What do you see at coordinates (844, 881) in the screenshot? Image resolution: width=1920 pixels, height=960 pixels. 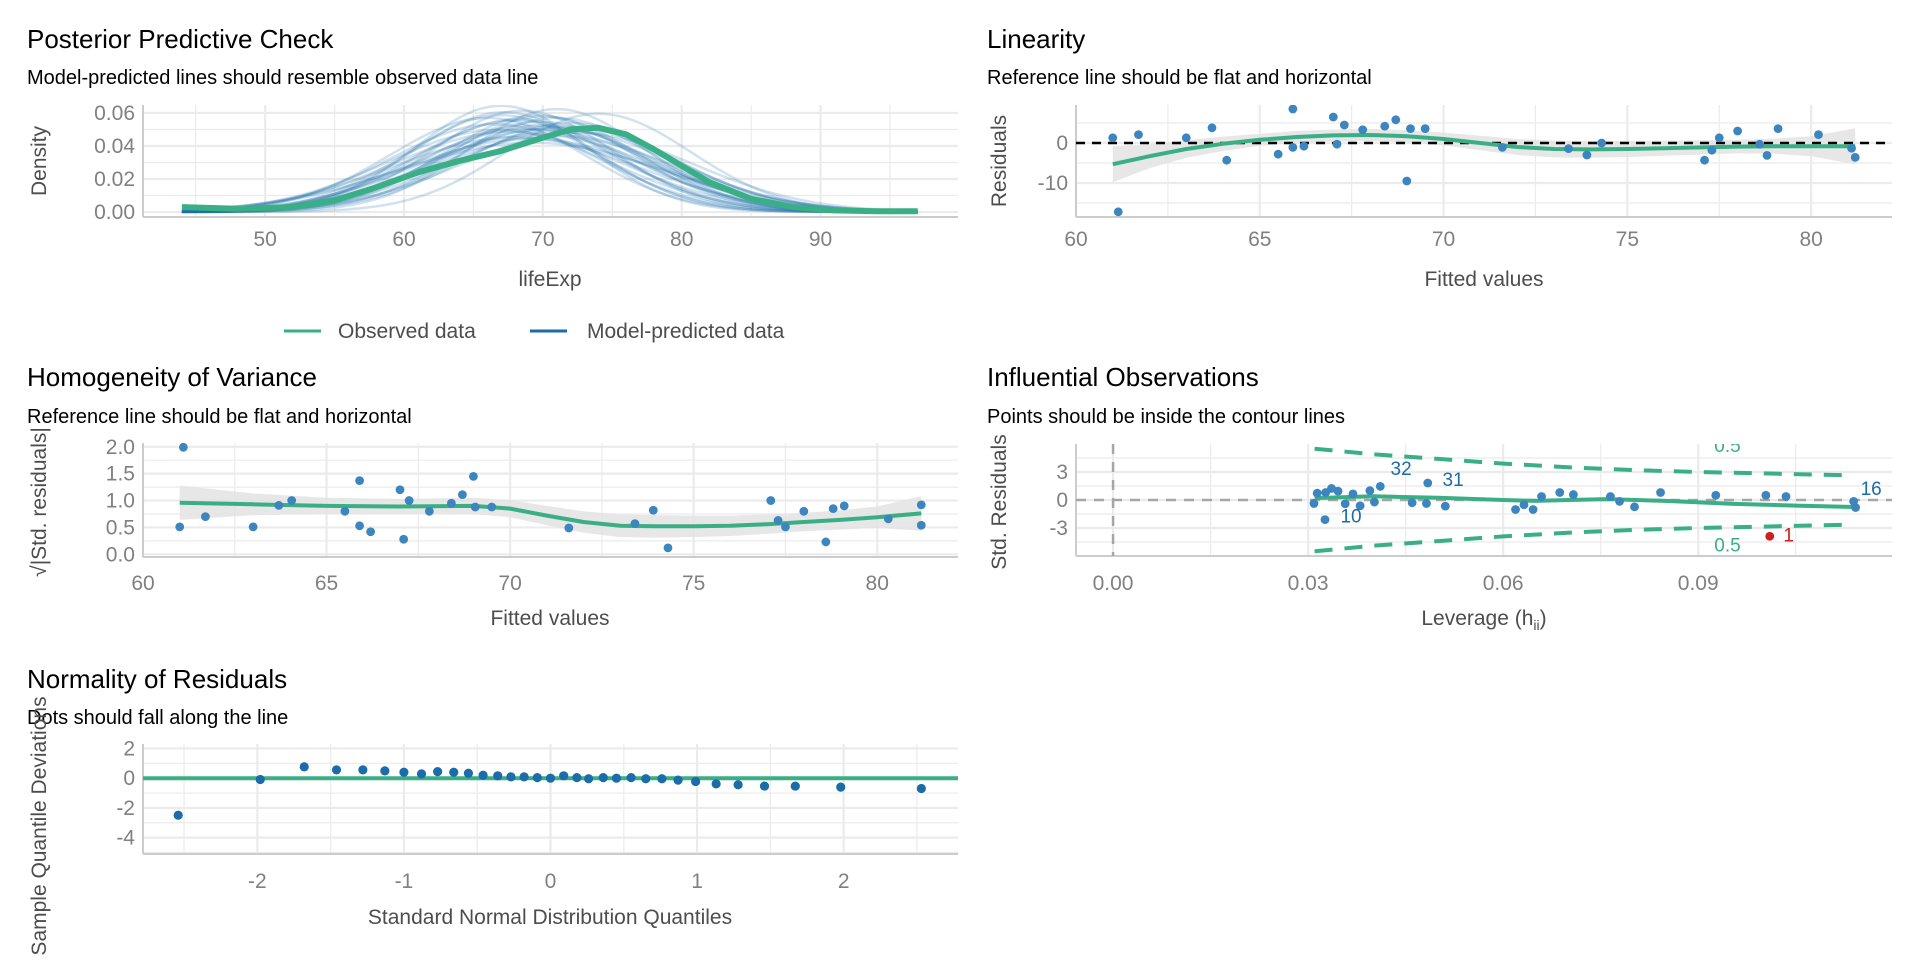 I see `normality-x-tick-label: 2` at bounding box center [844, 881].